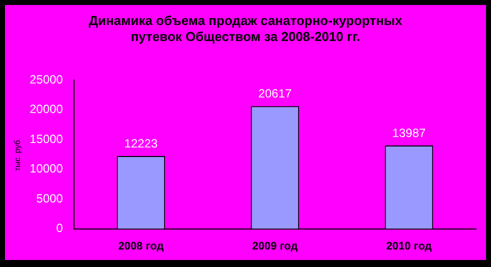 This screenshot has height=267, width=491. I want to click on y-axis-title: тыс. руб., so click(17, 154).